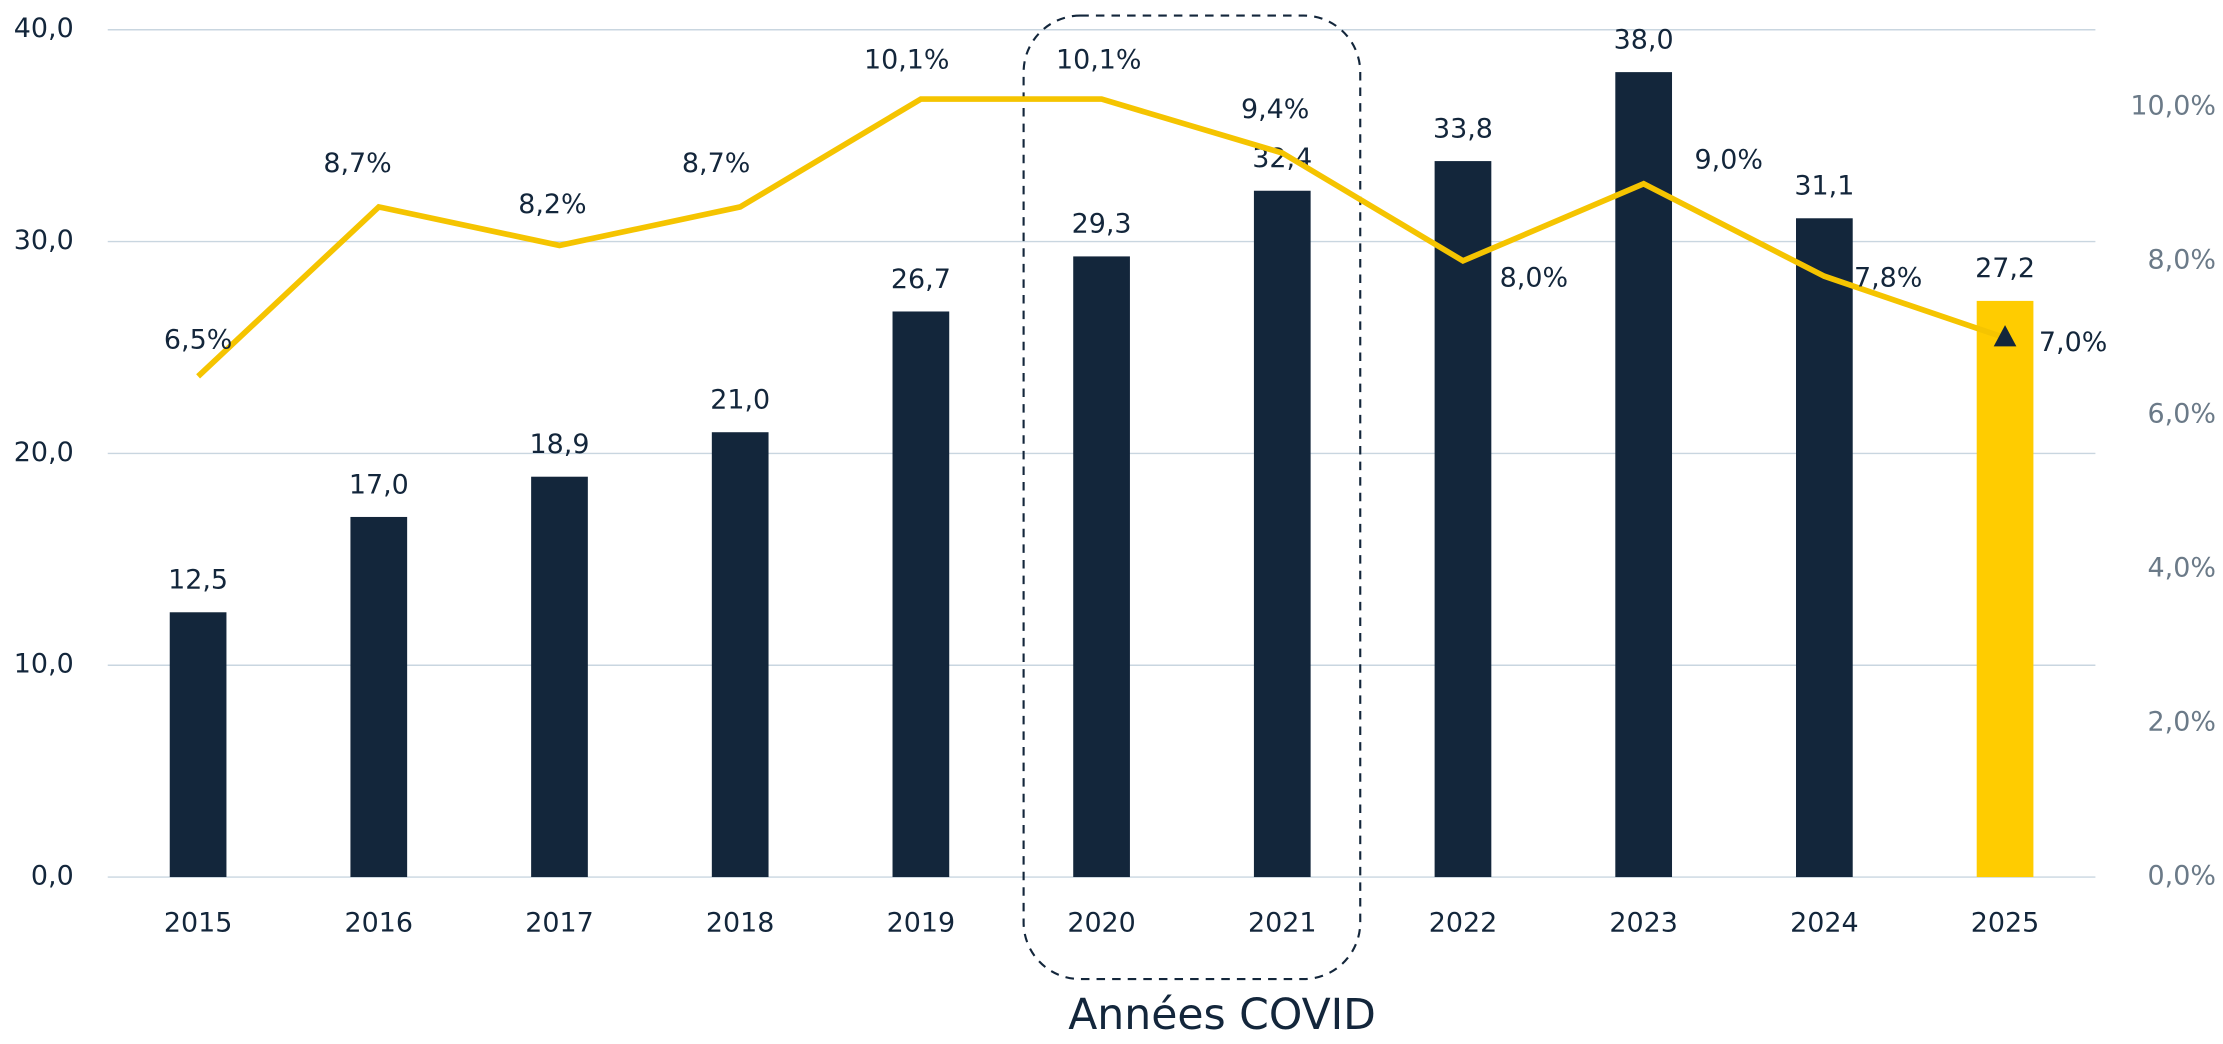 This screenshot has height=1044, width=2223. Describe the element at coordinates (44, 240) in the screenshot. I see `y-tick-label: 30,0` at that location.